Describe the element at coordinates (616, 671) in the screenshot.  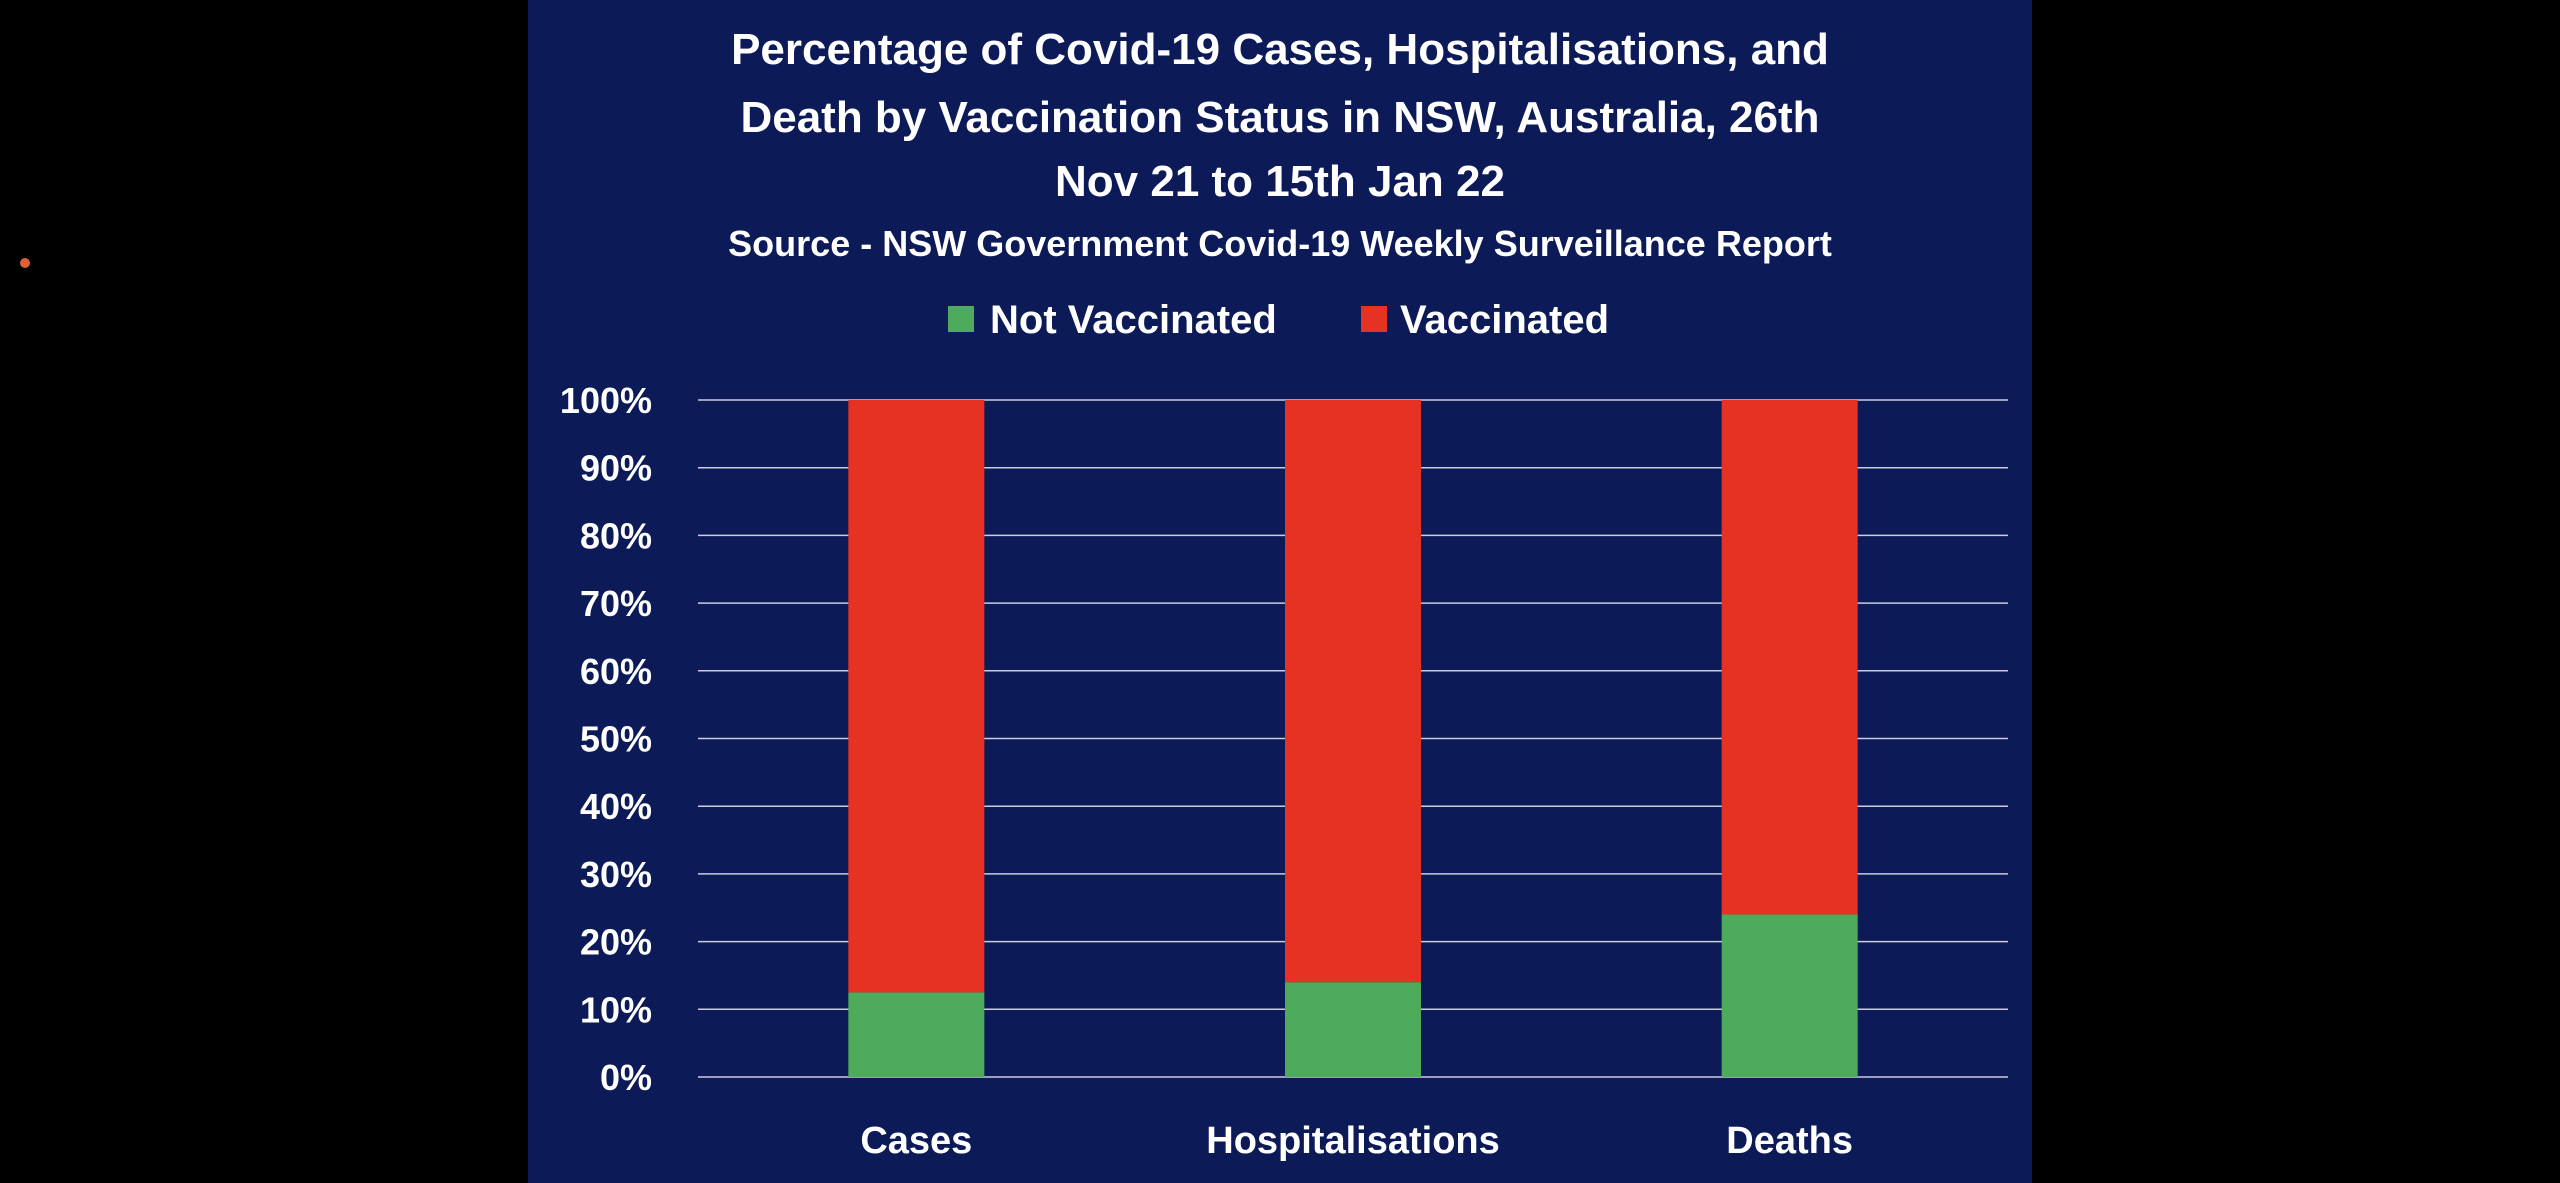
I see `y-tick-label-60pct: 60%` at that location.